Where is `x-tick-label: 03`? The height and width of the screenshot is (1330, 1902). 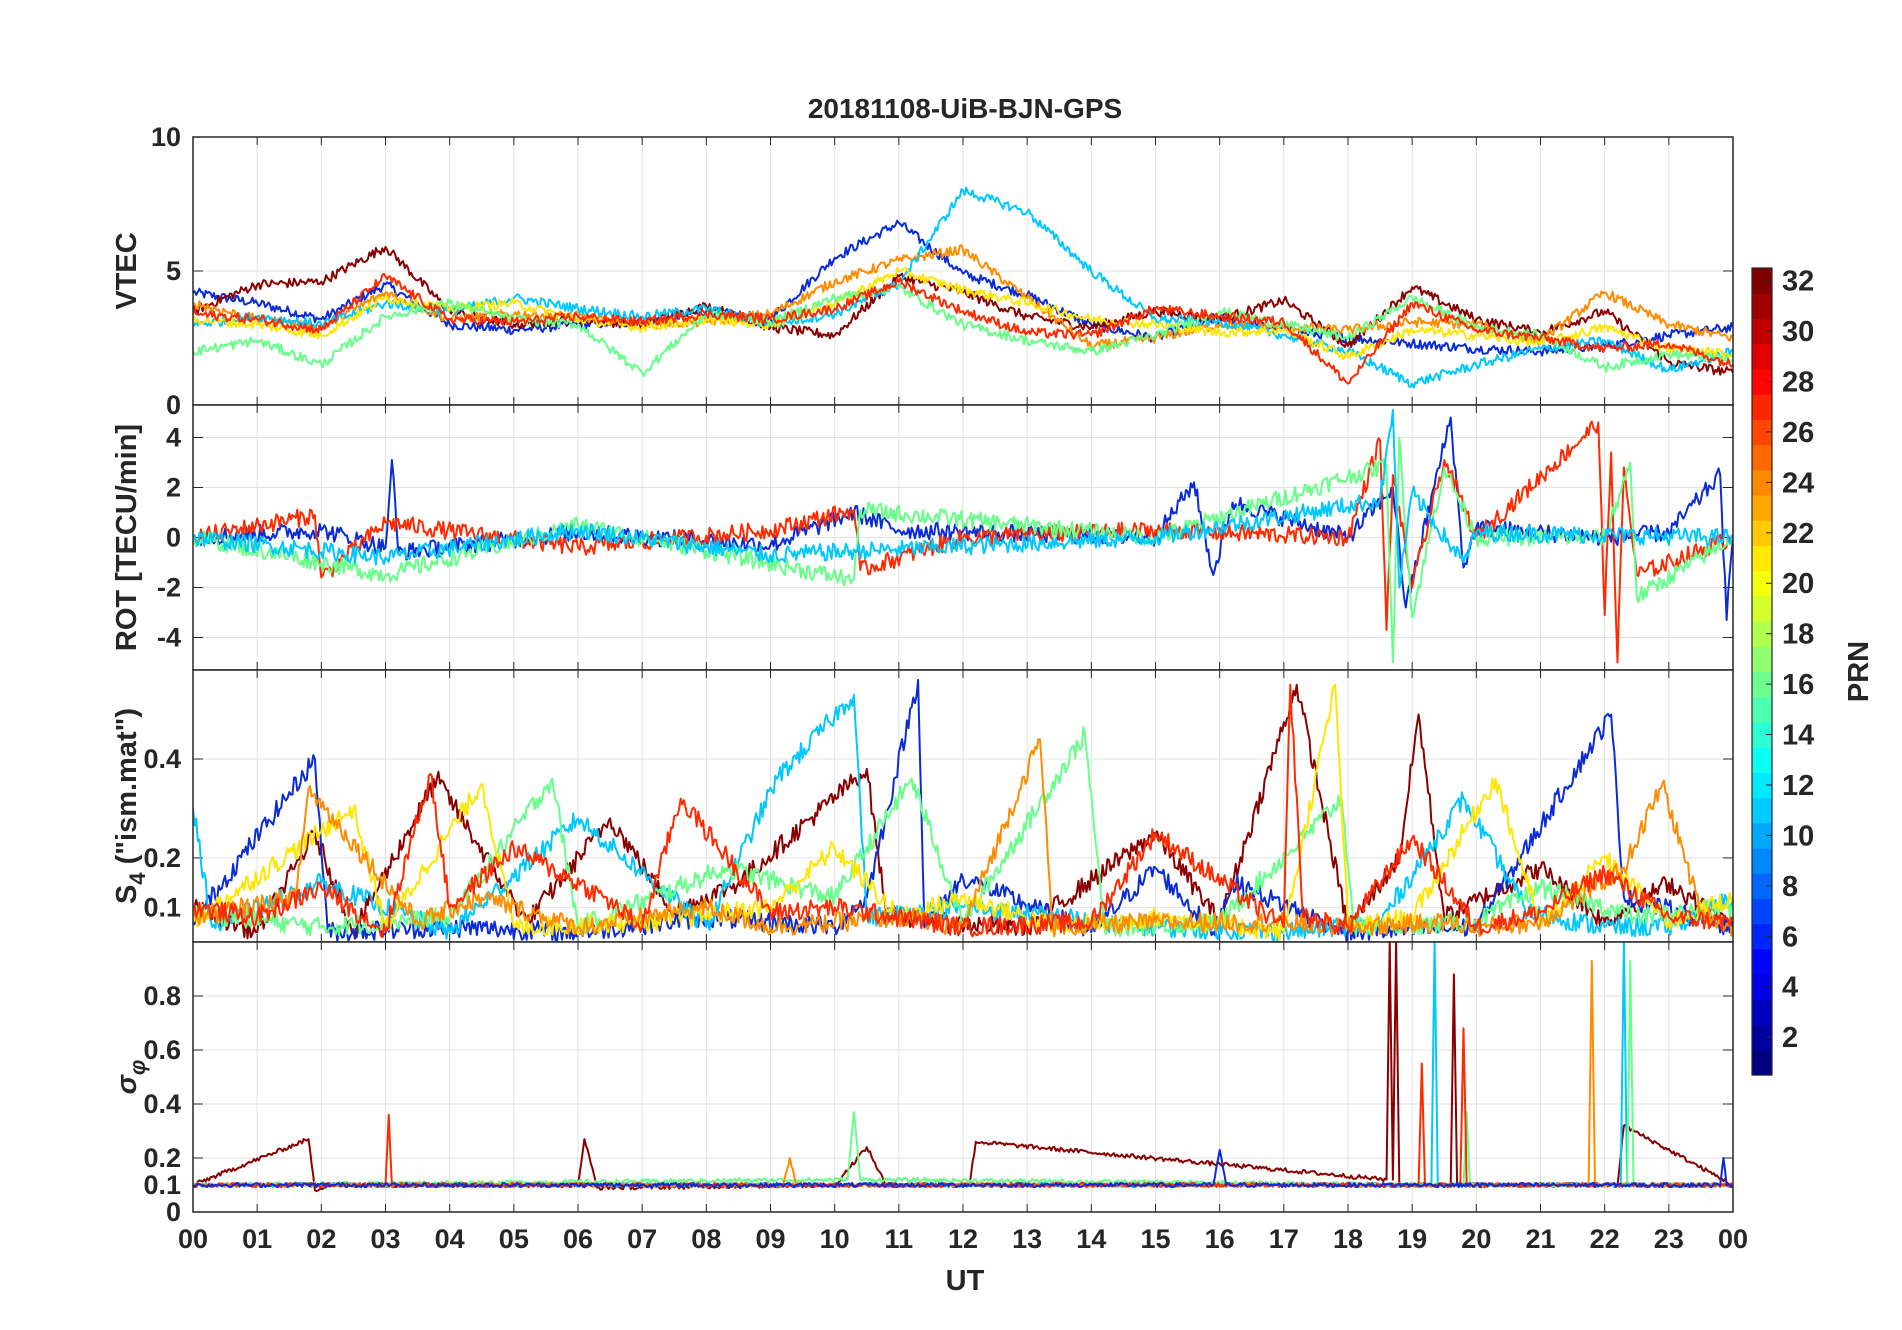
x-tick-label: 03 is located at coordinates (385, 1239).